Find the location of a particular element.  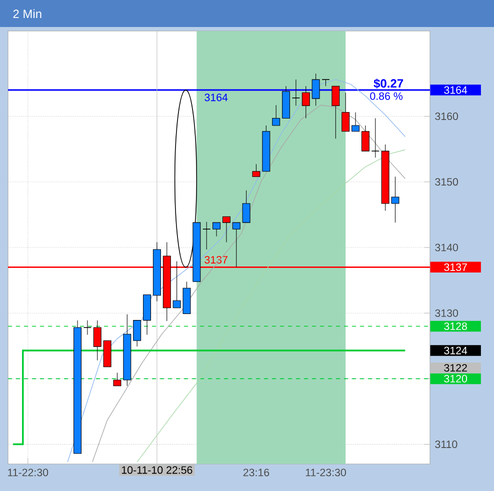

annotation: $0.27 is located at coordinates (389, 83).